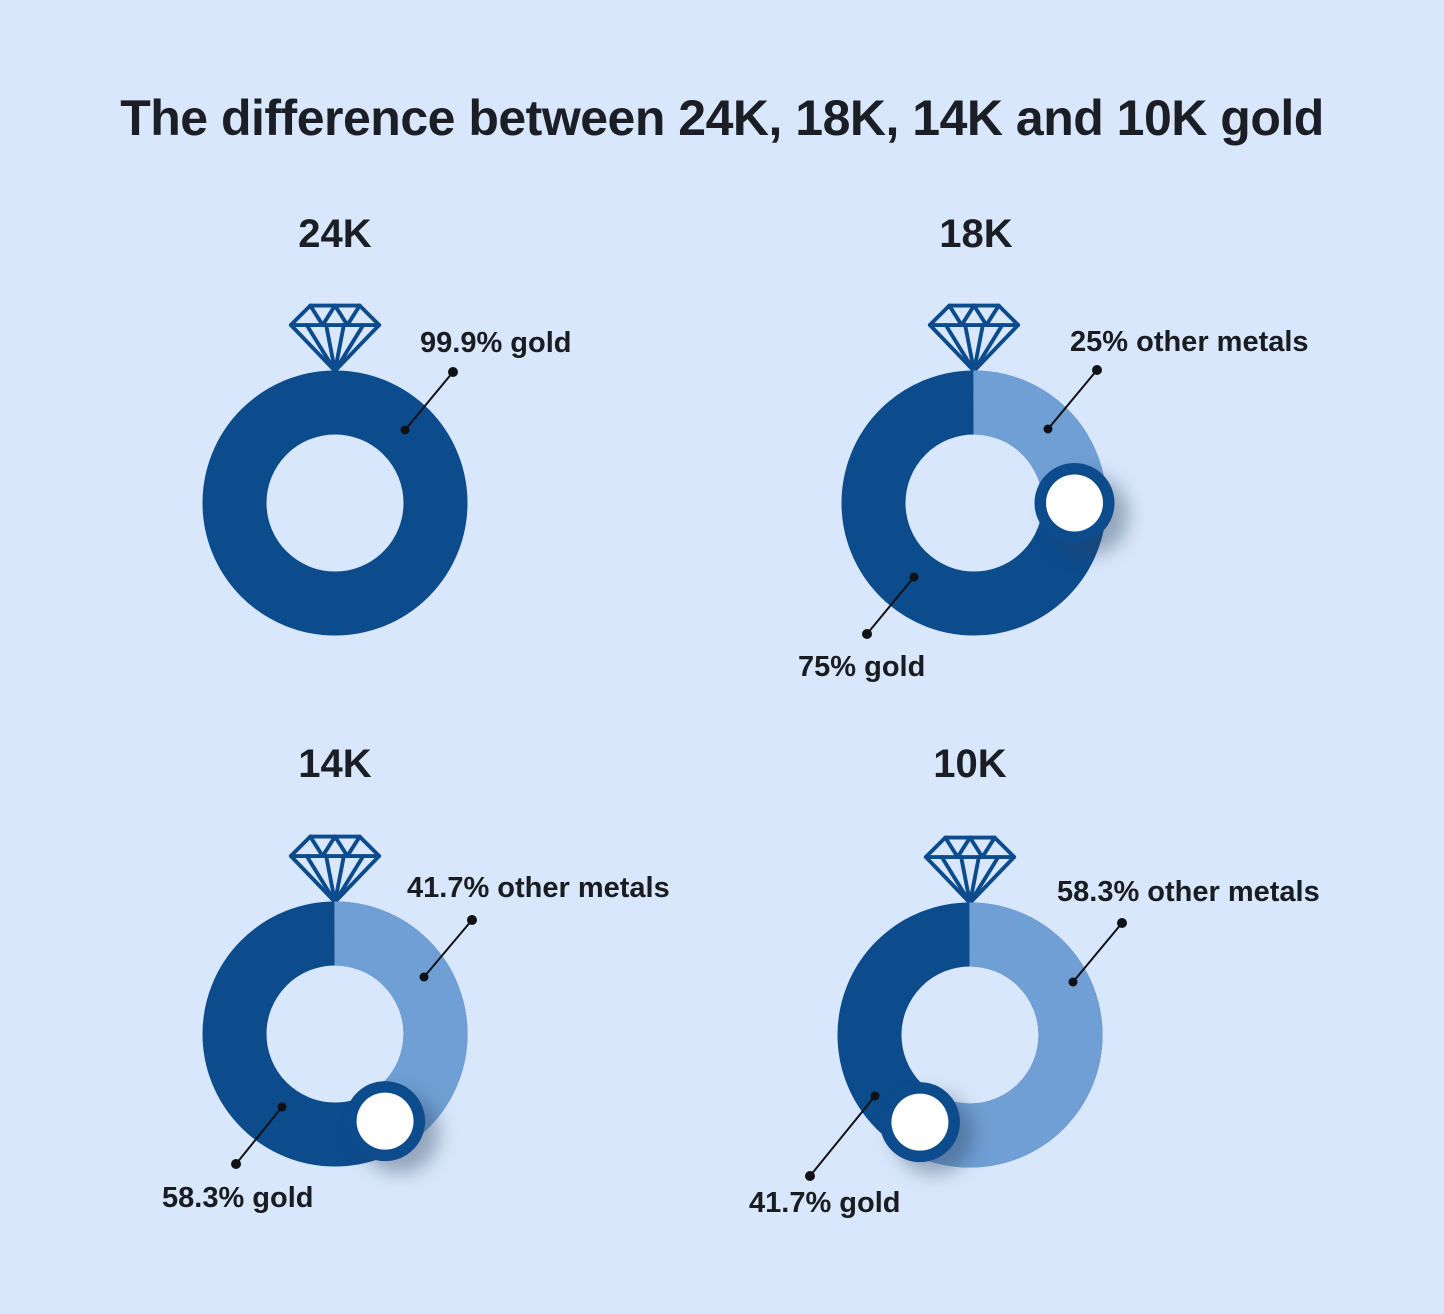 This screenshot has height=1314, width=1444. What do you see at coordinates (538, 888) in the screenshot?
I see `label-14k-other: 41.7% other metals` at bounding box center [538, 888].